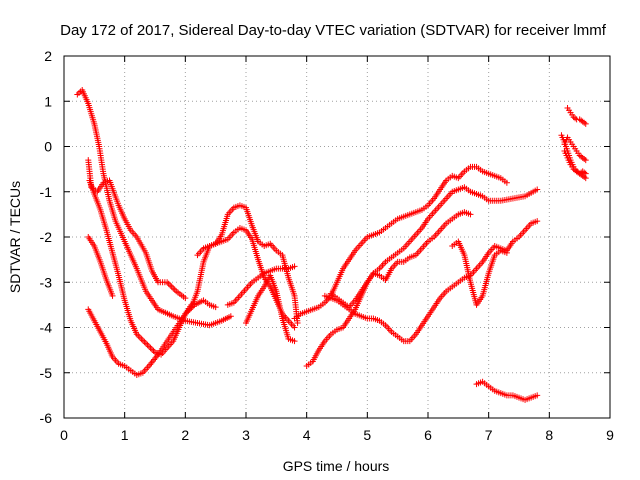  I want to click on x-axis-label: GPS time / hours, so click(336, 466).